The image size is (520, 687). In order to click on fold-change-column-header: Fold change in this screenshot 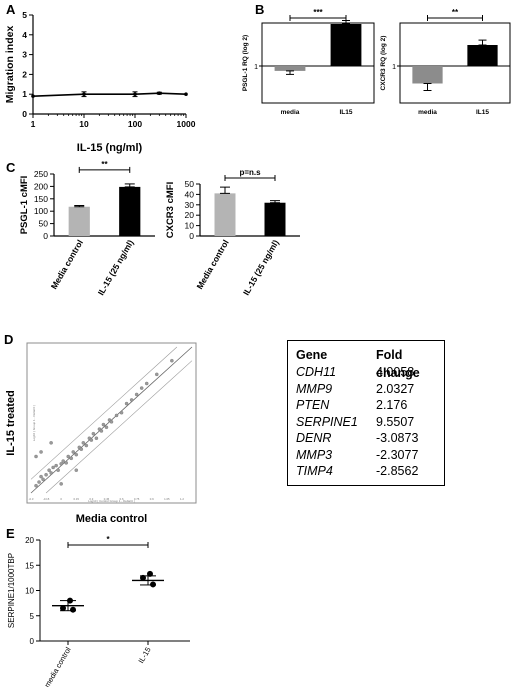, I will do `click(398, 364)`.